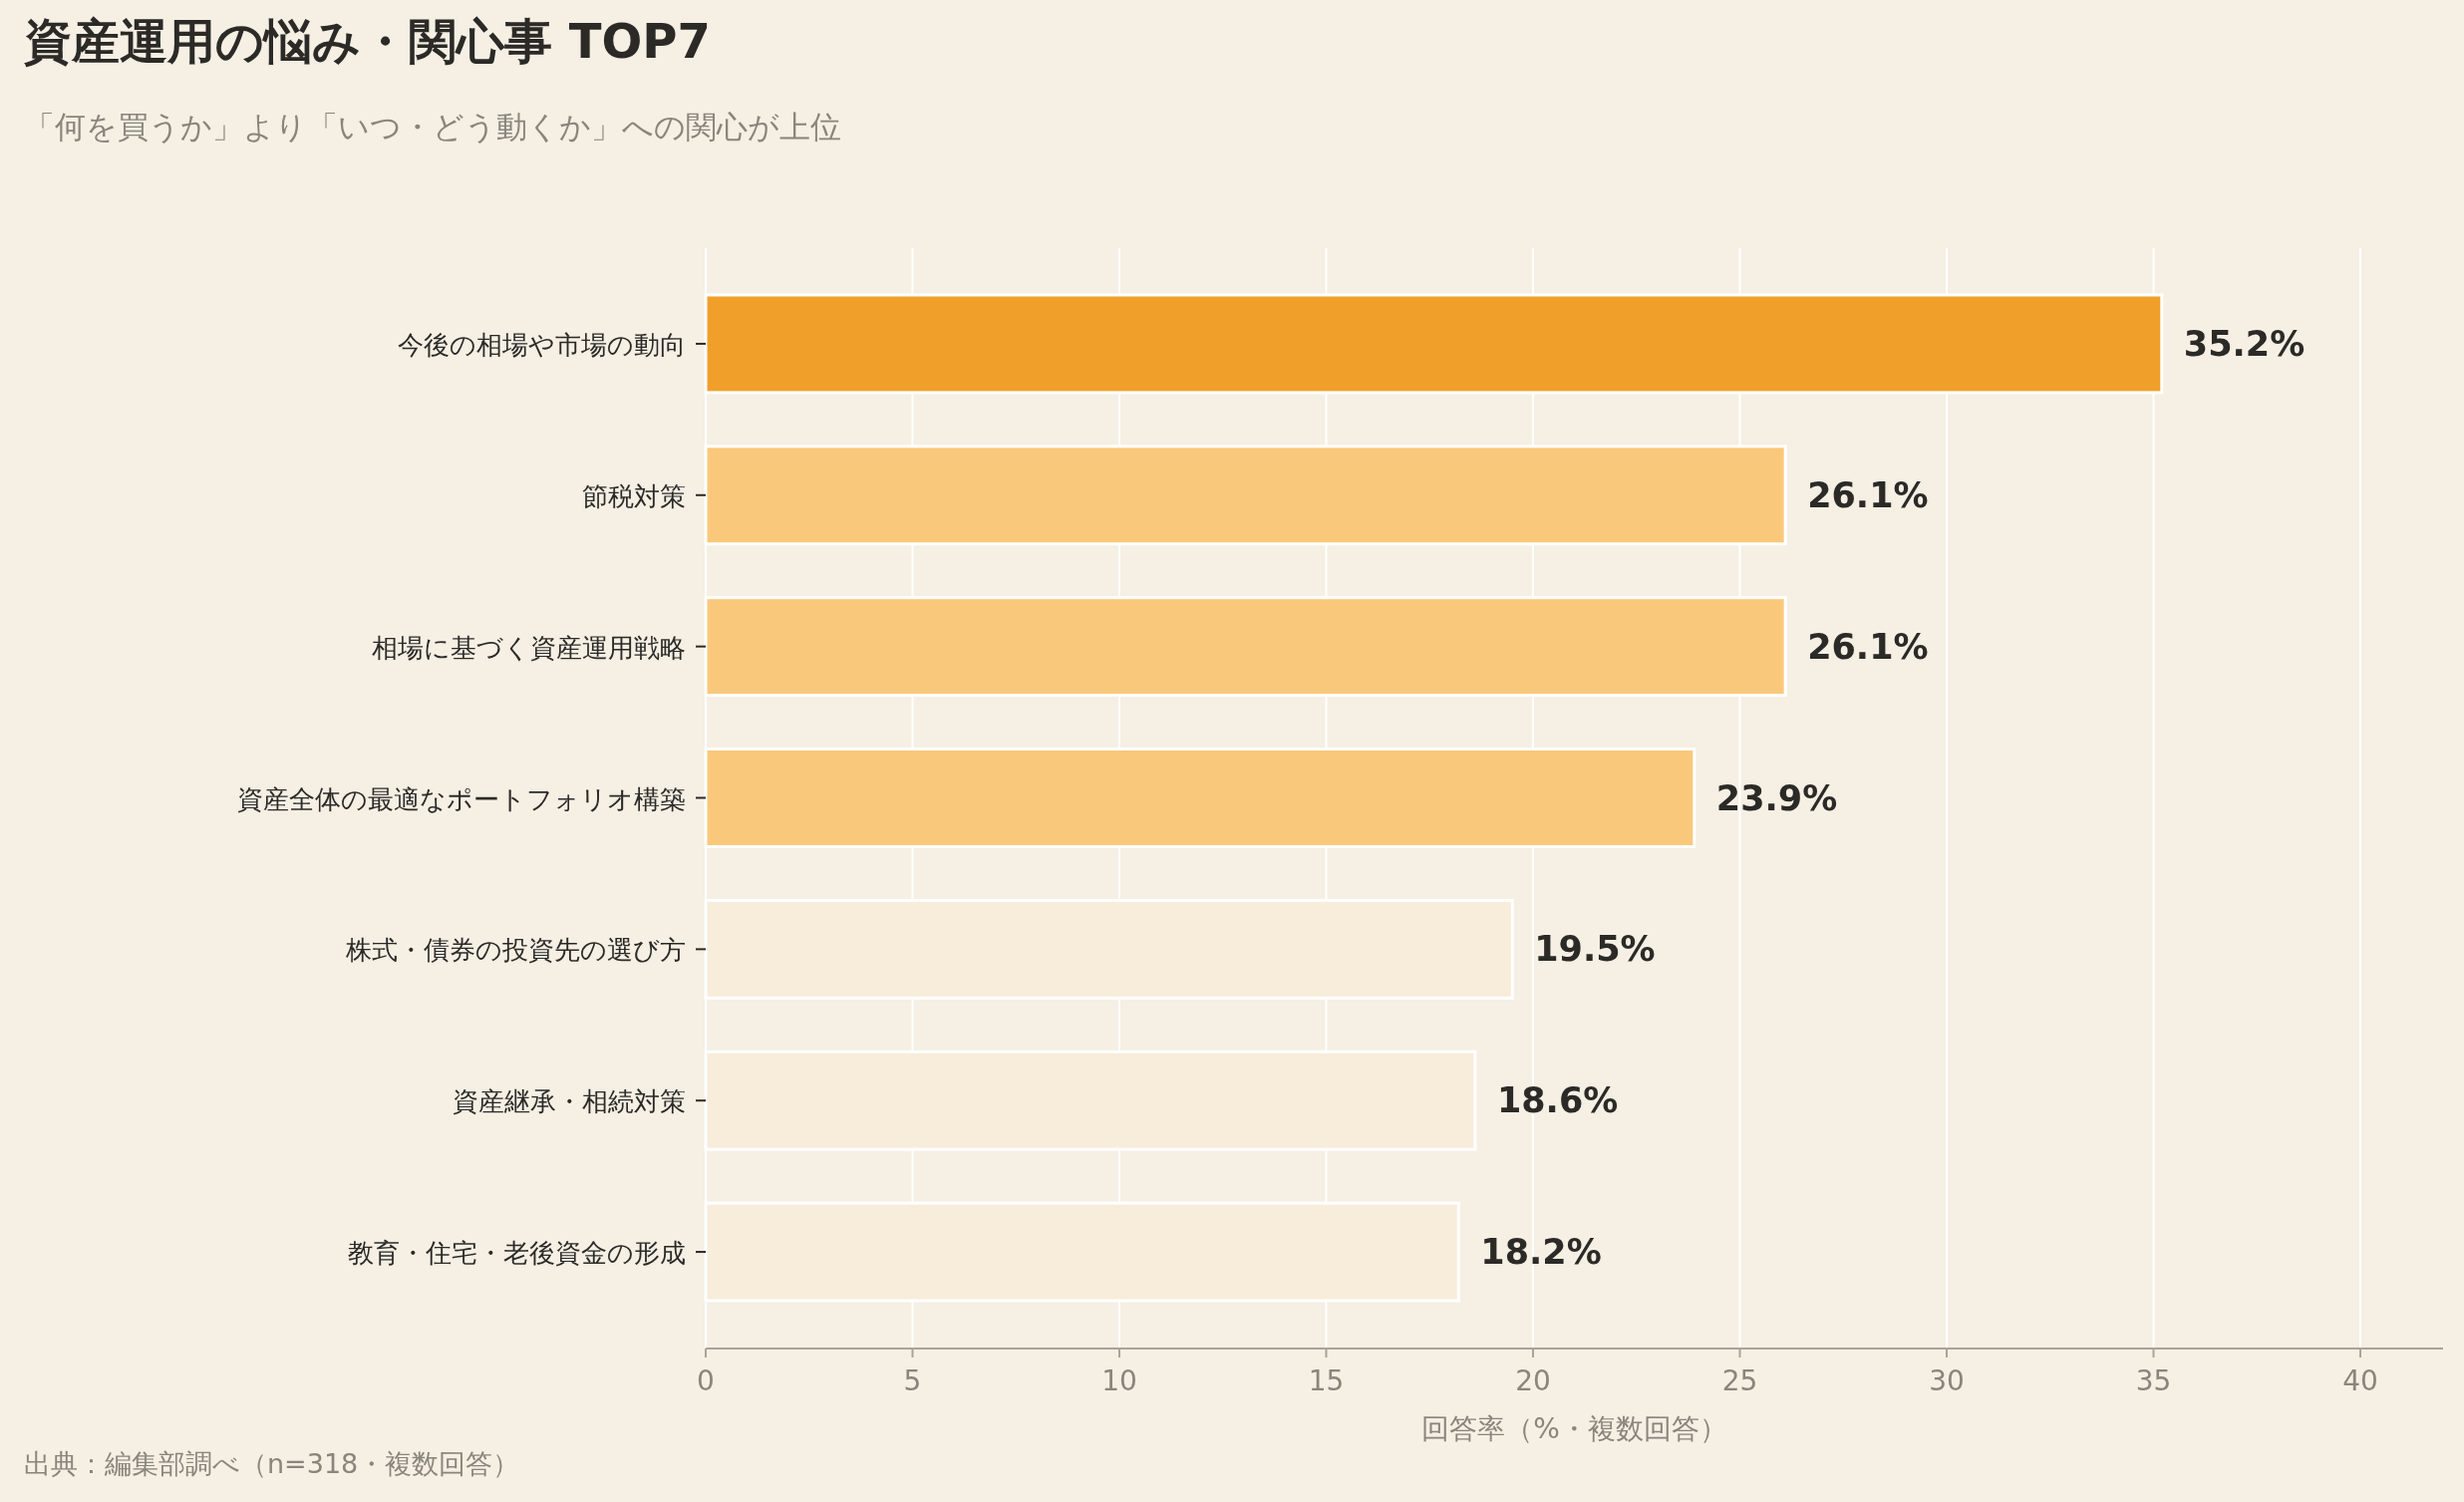 The height and width of the screenshot is (1502, 2464). Describe the element at coordinates (515, 950) in the screenshot. I see `y-tick-label: 株式・債券の投資先の選び方` at that location.